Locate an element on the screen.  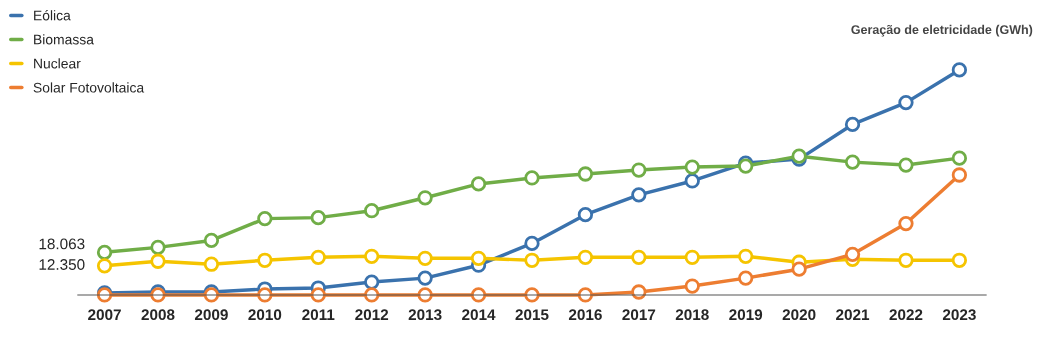
x-tick-label: 2013 is located at coordinates (425, 315).